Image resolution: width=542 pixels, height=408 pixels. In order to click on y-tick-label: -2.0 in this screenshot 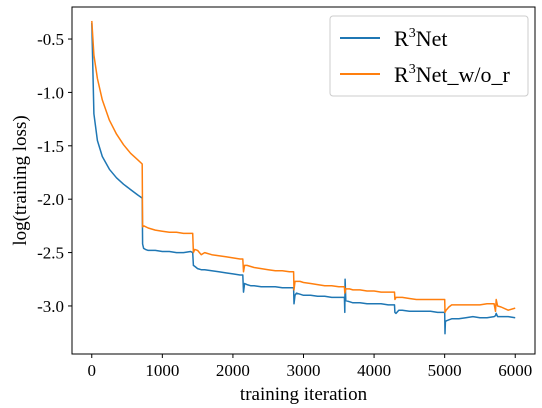, I will do `click(50, 199)`.